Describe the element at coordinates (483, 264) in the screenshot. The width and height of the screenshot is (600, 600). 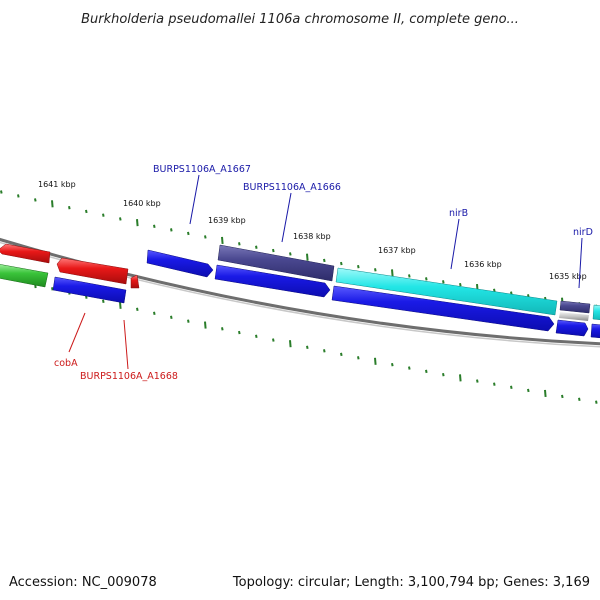
I see `tick-label-1636: 1636 kbp` at that location.